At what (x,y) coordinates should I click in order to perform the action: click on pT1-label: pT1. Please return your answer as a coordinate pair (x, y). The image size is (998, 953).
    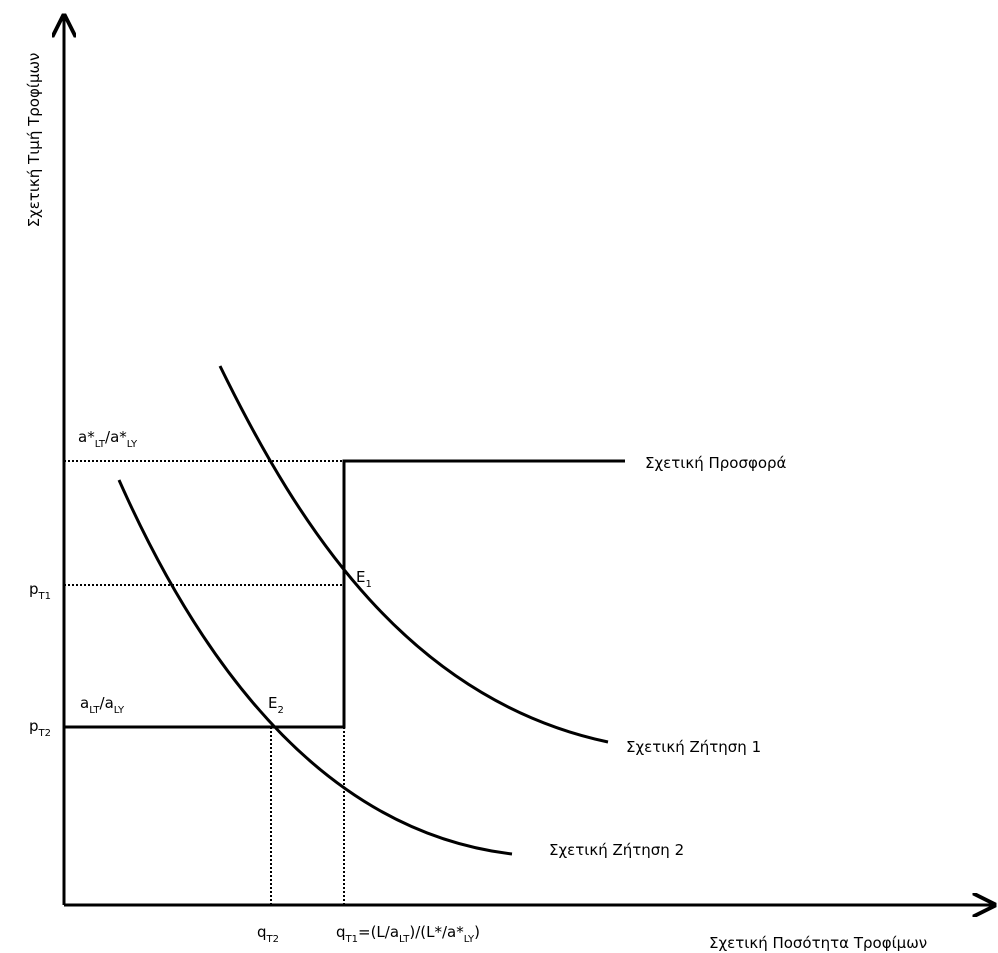
    Looking at the image, I should click on (40, 591).